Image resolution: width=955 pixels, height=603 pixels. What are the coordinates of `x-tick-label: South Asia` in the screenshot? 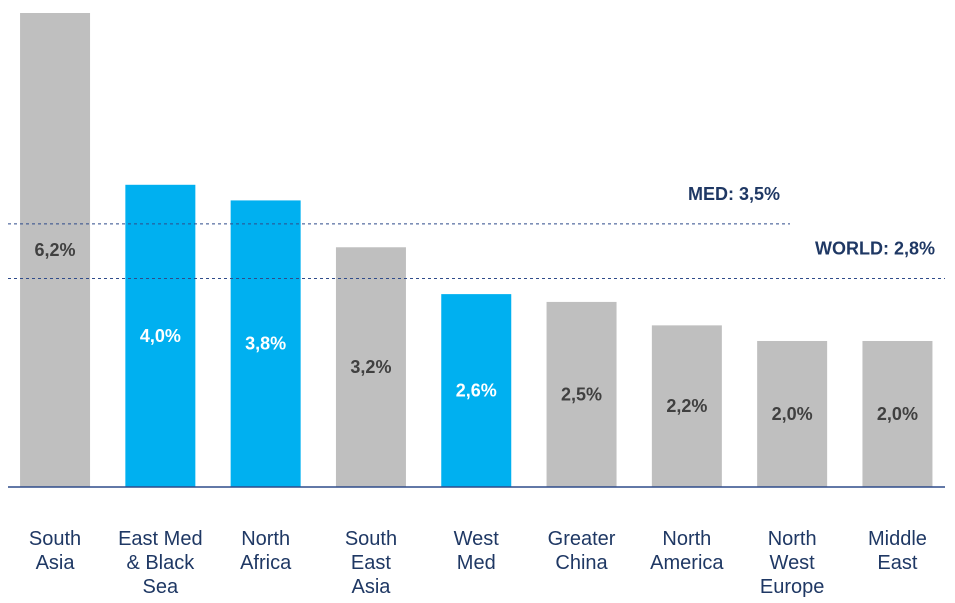 It's located at (55, 551).